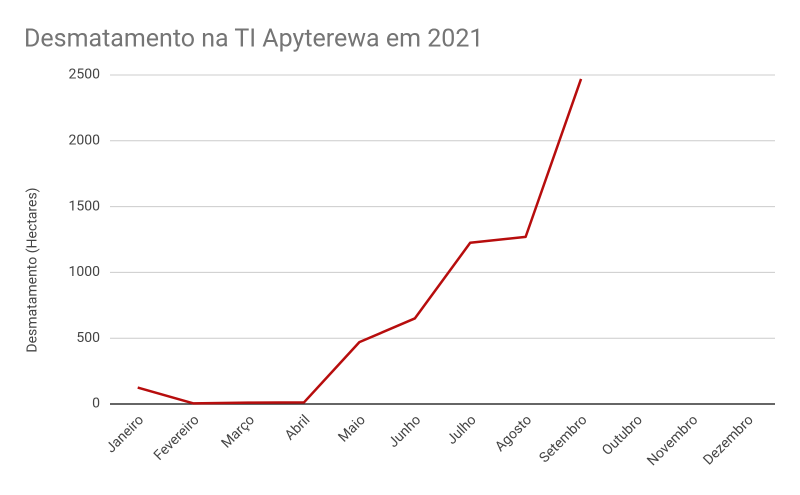  Describe the element at coordinates (563, 439) in the screenshot. I see `x-tick-label: Setembro` at that location.